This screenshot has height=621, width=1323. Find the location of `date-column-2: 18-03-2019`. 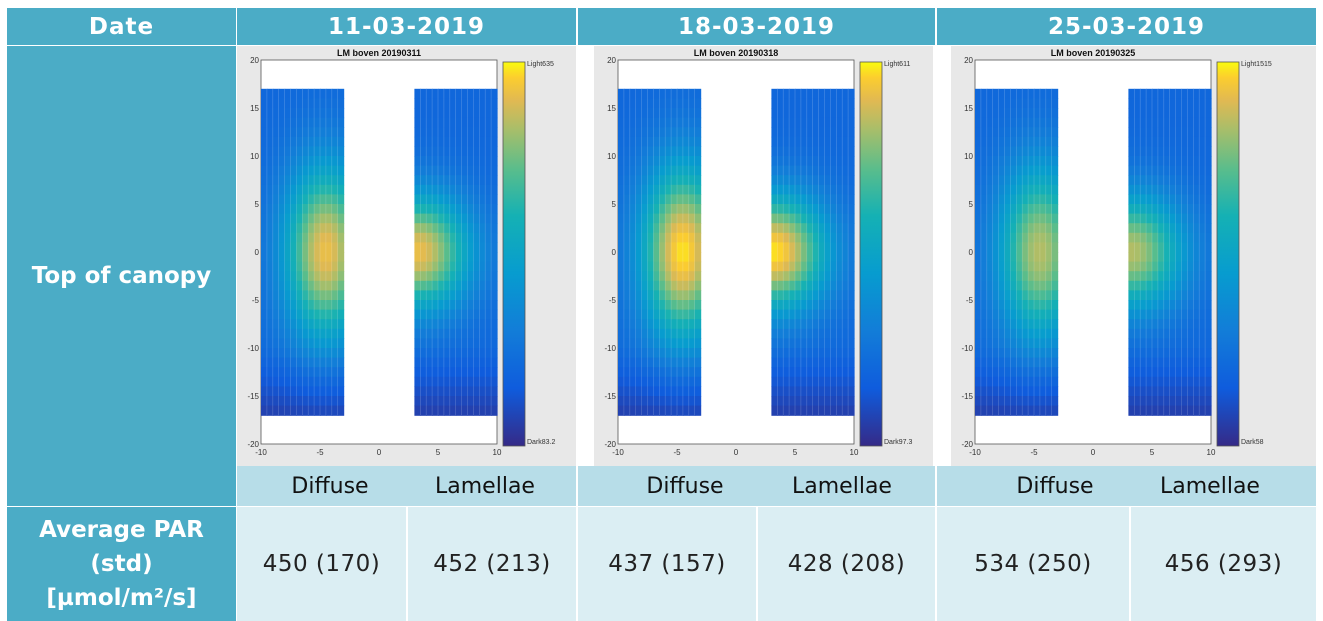

date-column-2: 18-03-2019 is located at coordinates (756, 26).